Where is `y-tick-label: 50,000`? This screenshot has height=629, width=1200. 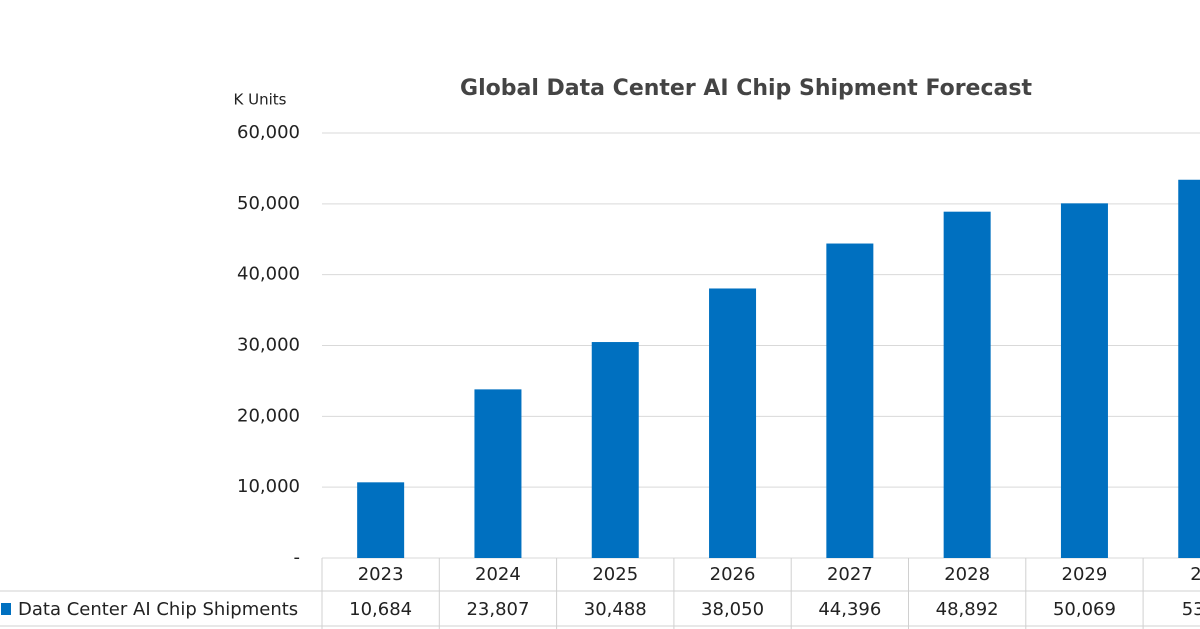
y-tick-label: 50,000 is located at coordinates (268, 203).